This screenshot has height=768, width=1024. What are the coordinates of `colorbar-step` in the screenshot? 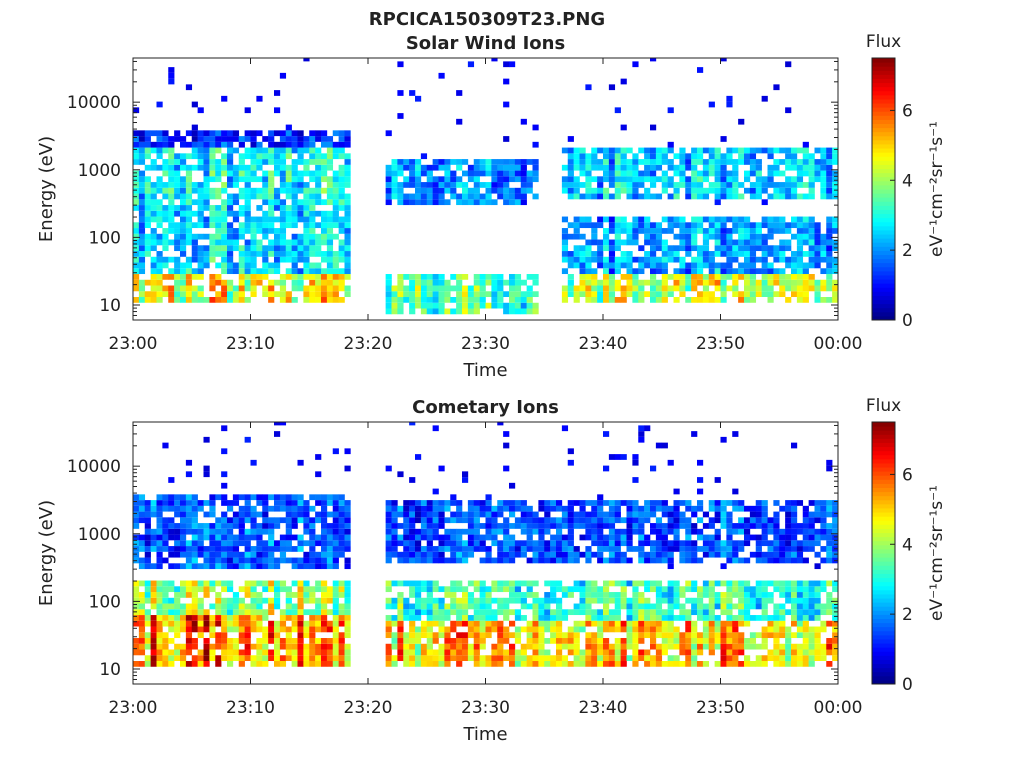 It's located at (883, 318).